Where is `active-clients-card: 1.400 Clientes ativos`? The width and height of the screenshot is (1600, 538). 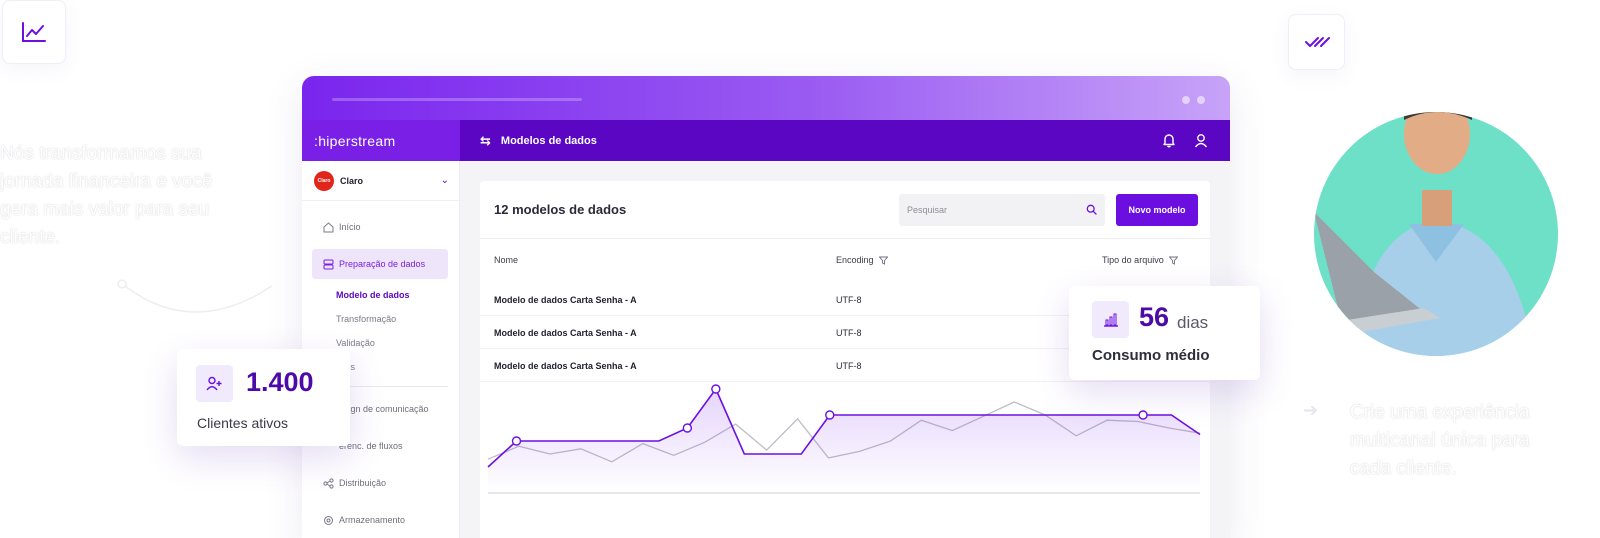
active-clients-card: 1.400 Clientes ativos is located at coordinates (263, 397).